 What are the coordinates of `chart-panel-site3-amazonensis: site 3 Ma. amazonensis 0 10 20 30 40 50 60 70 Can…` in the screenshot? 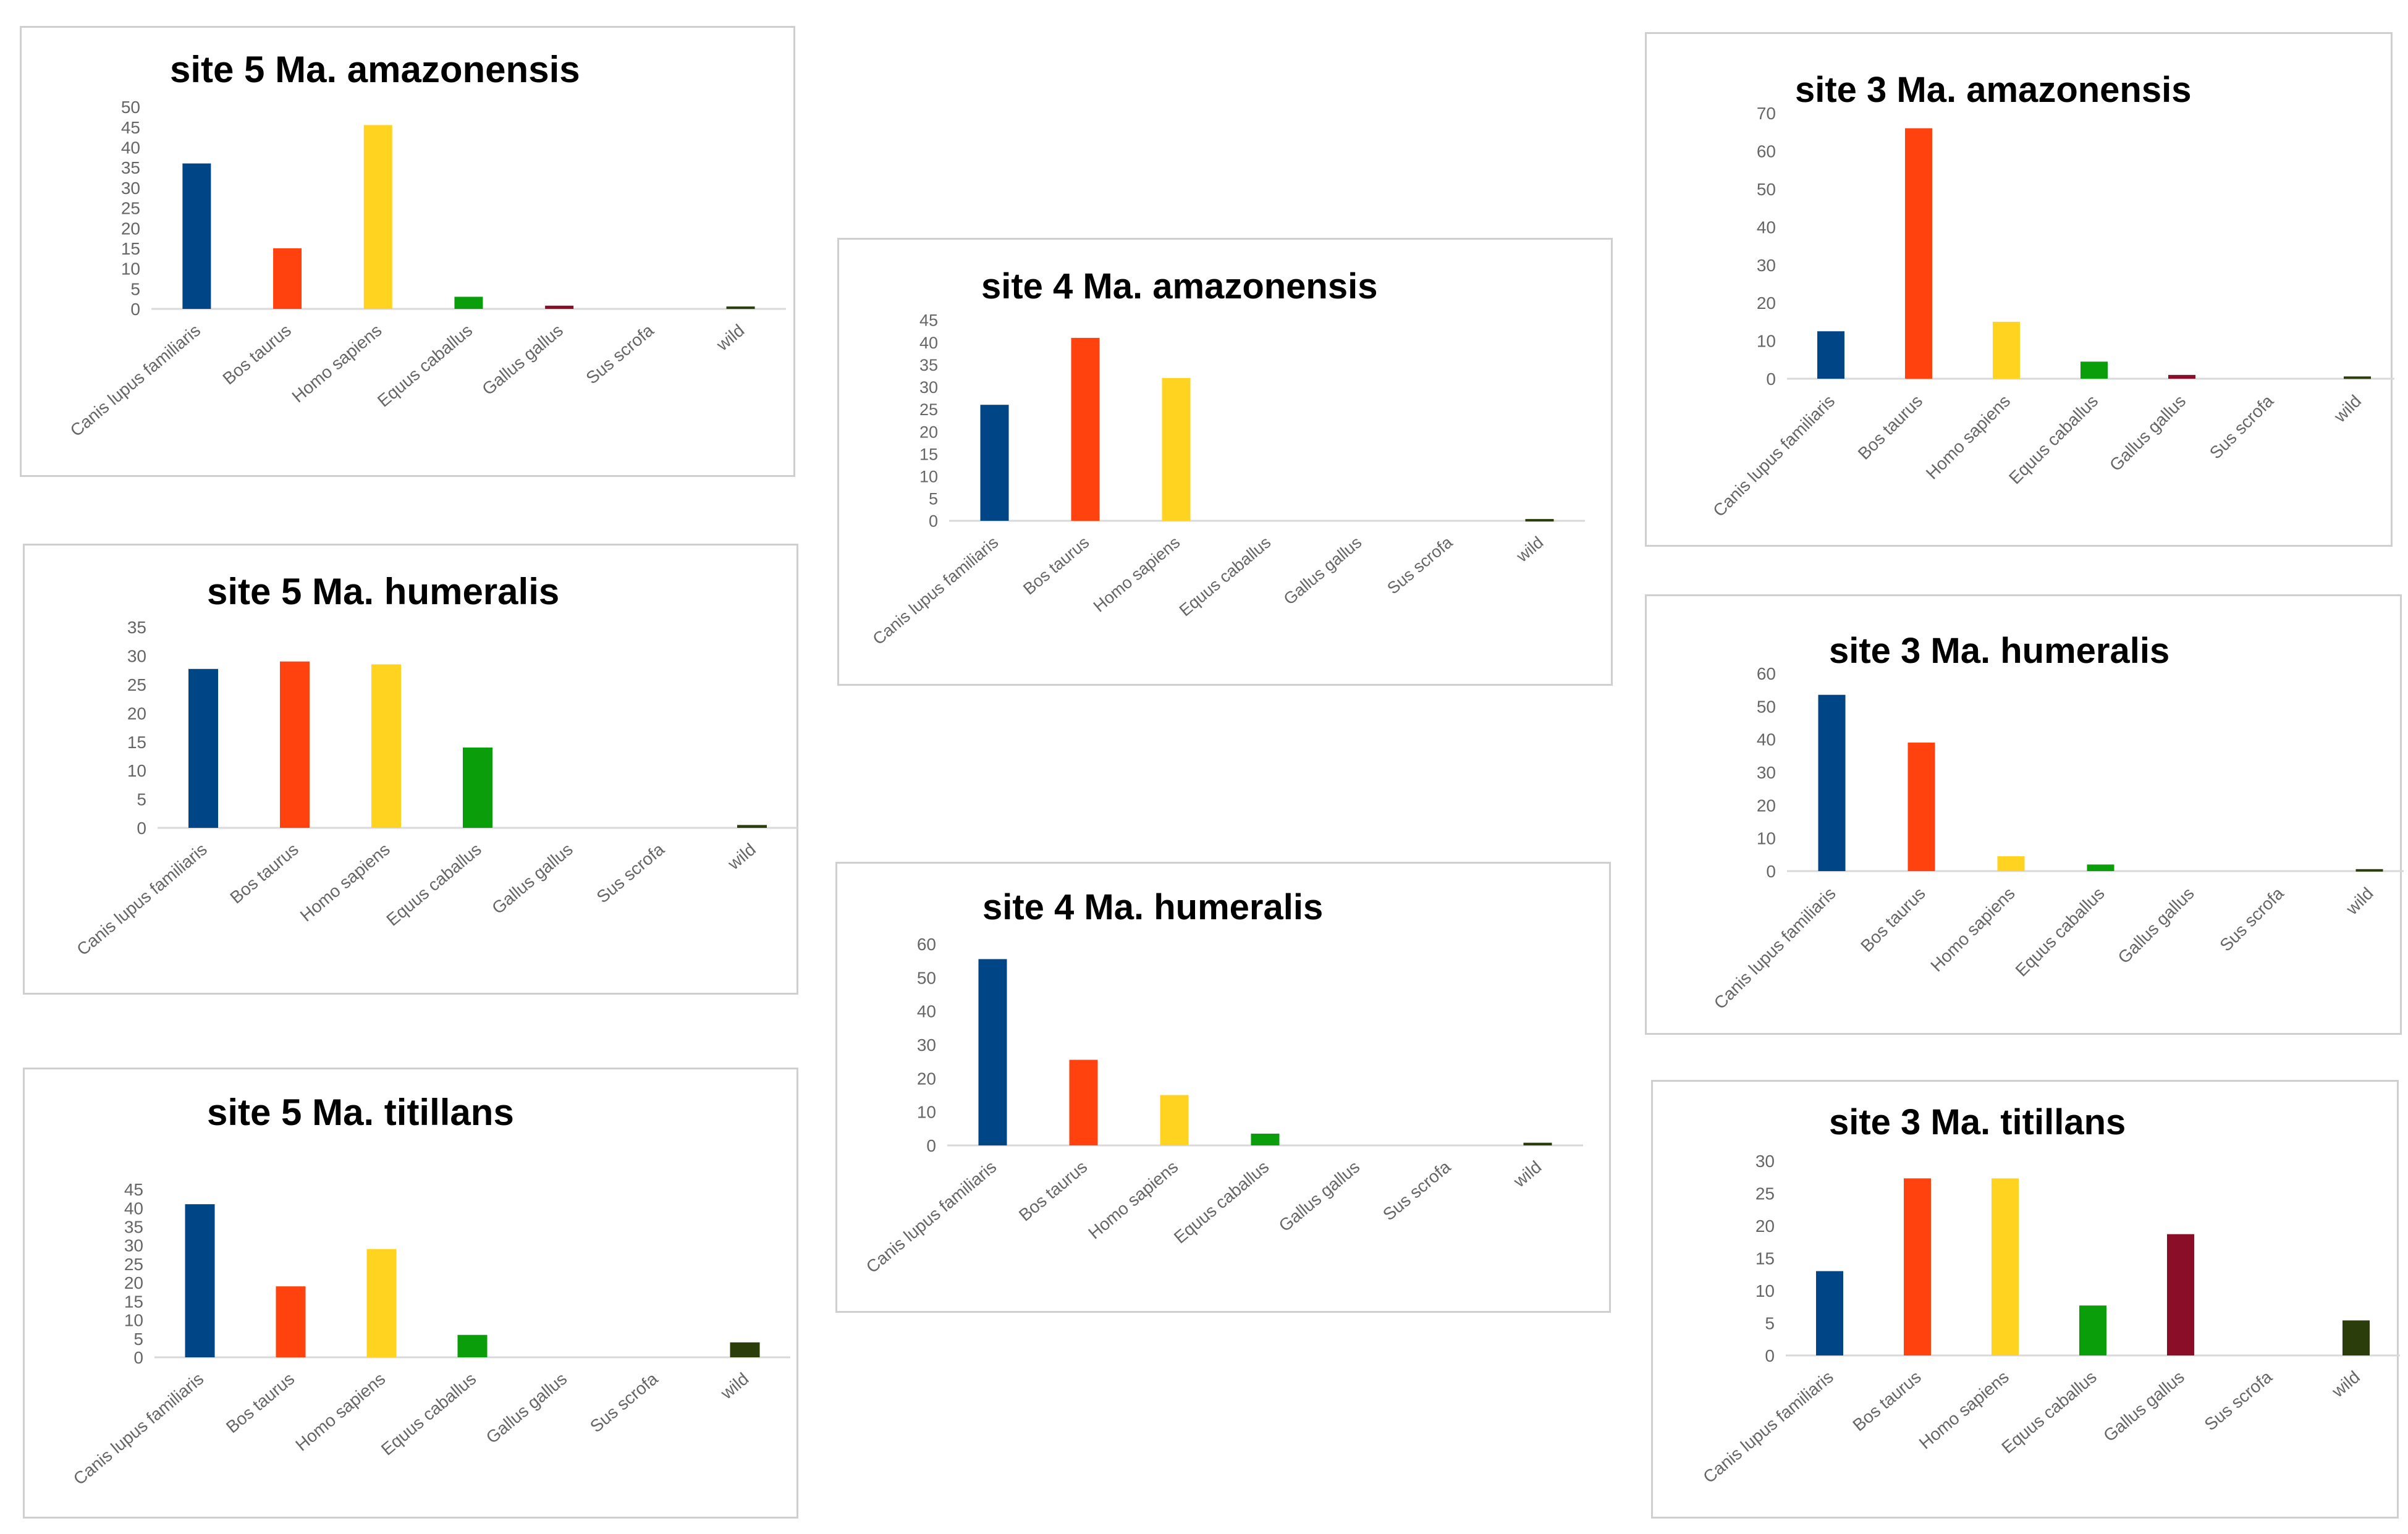 It's located at (2020, 289).